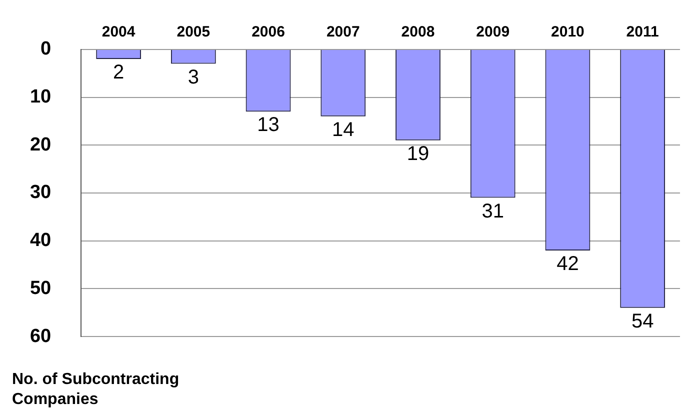 Image resolution: width=686 pixels, height=414 pixels. Describe the element at coordinates (193, 32) in the screenshot. I see `x-tick-label: 2005` at that location.